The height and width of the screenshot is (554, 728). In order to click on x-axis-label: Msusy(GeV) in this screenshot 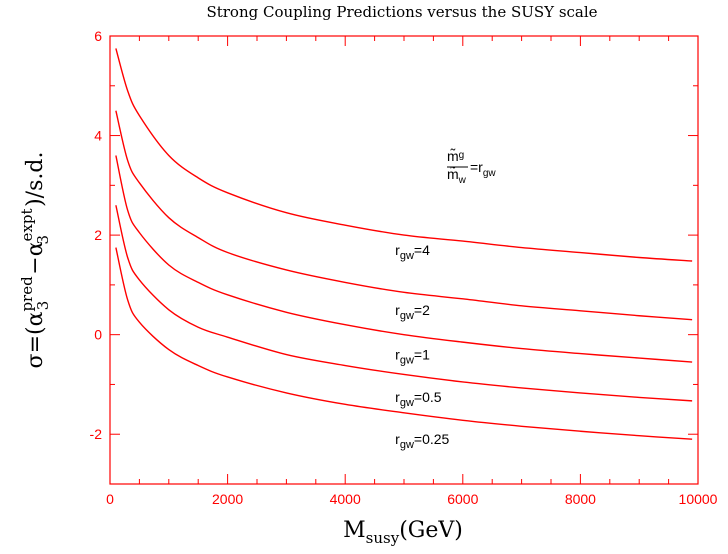, I will do `click(403, 532)`.